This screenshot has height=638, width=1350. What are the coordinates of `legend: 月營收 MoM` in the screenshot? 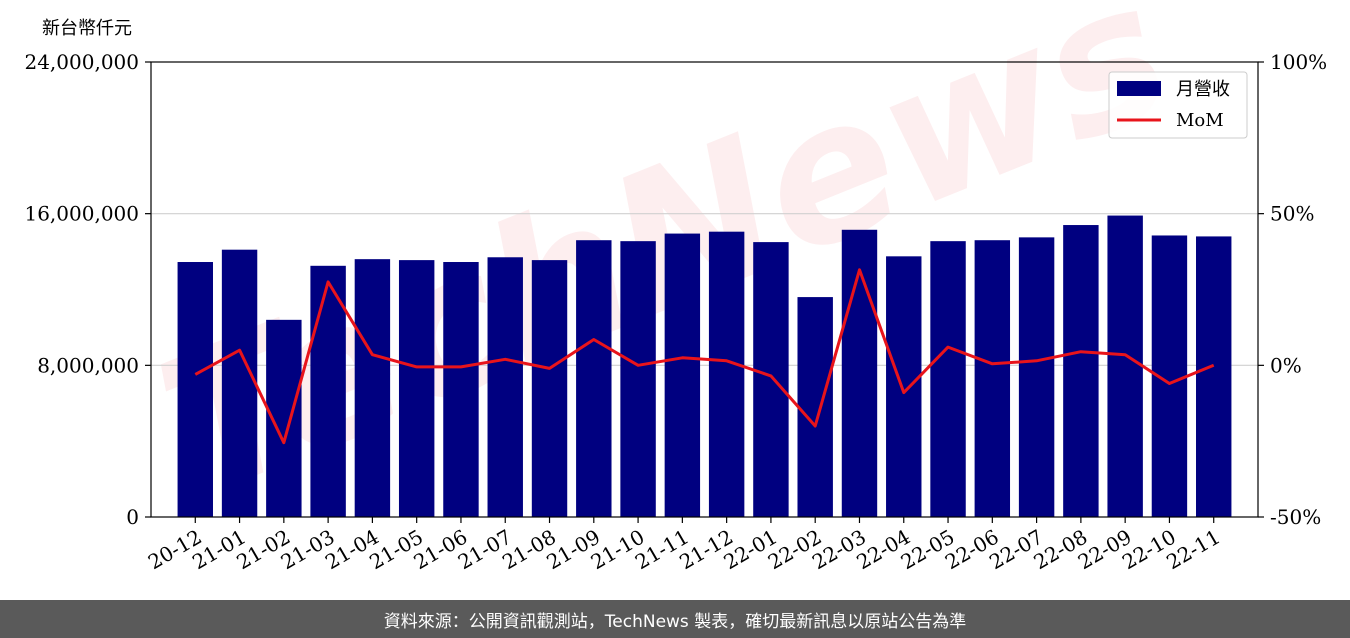 It's located at (1178, 105).